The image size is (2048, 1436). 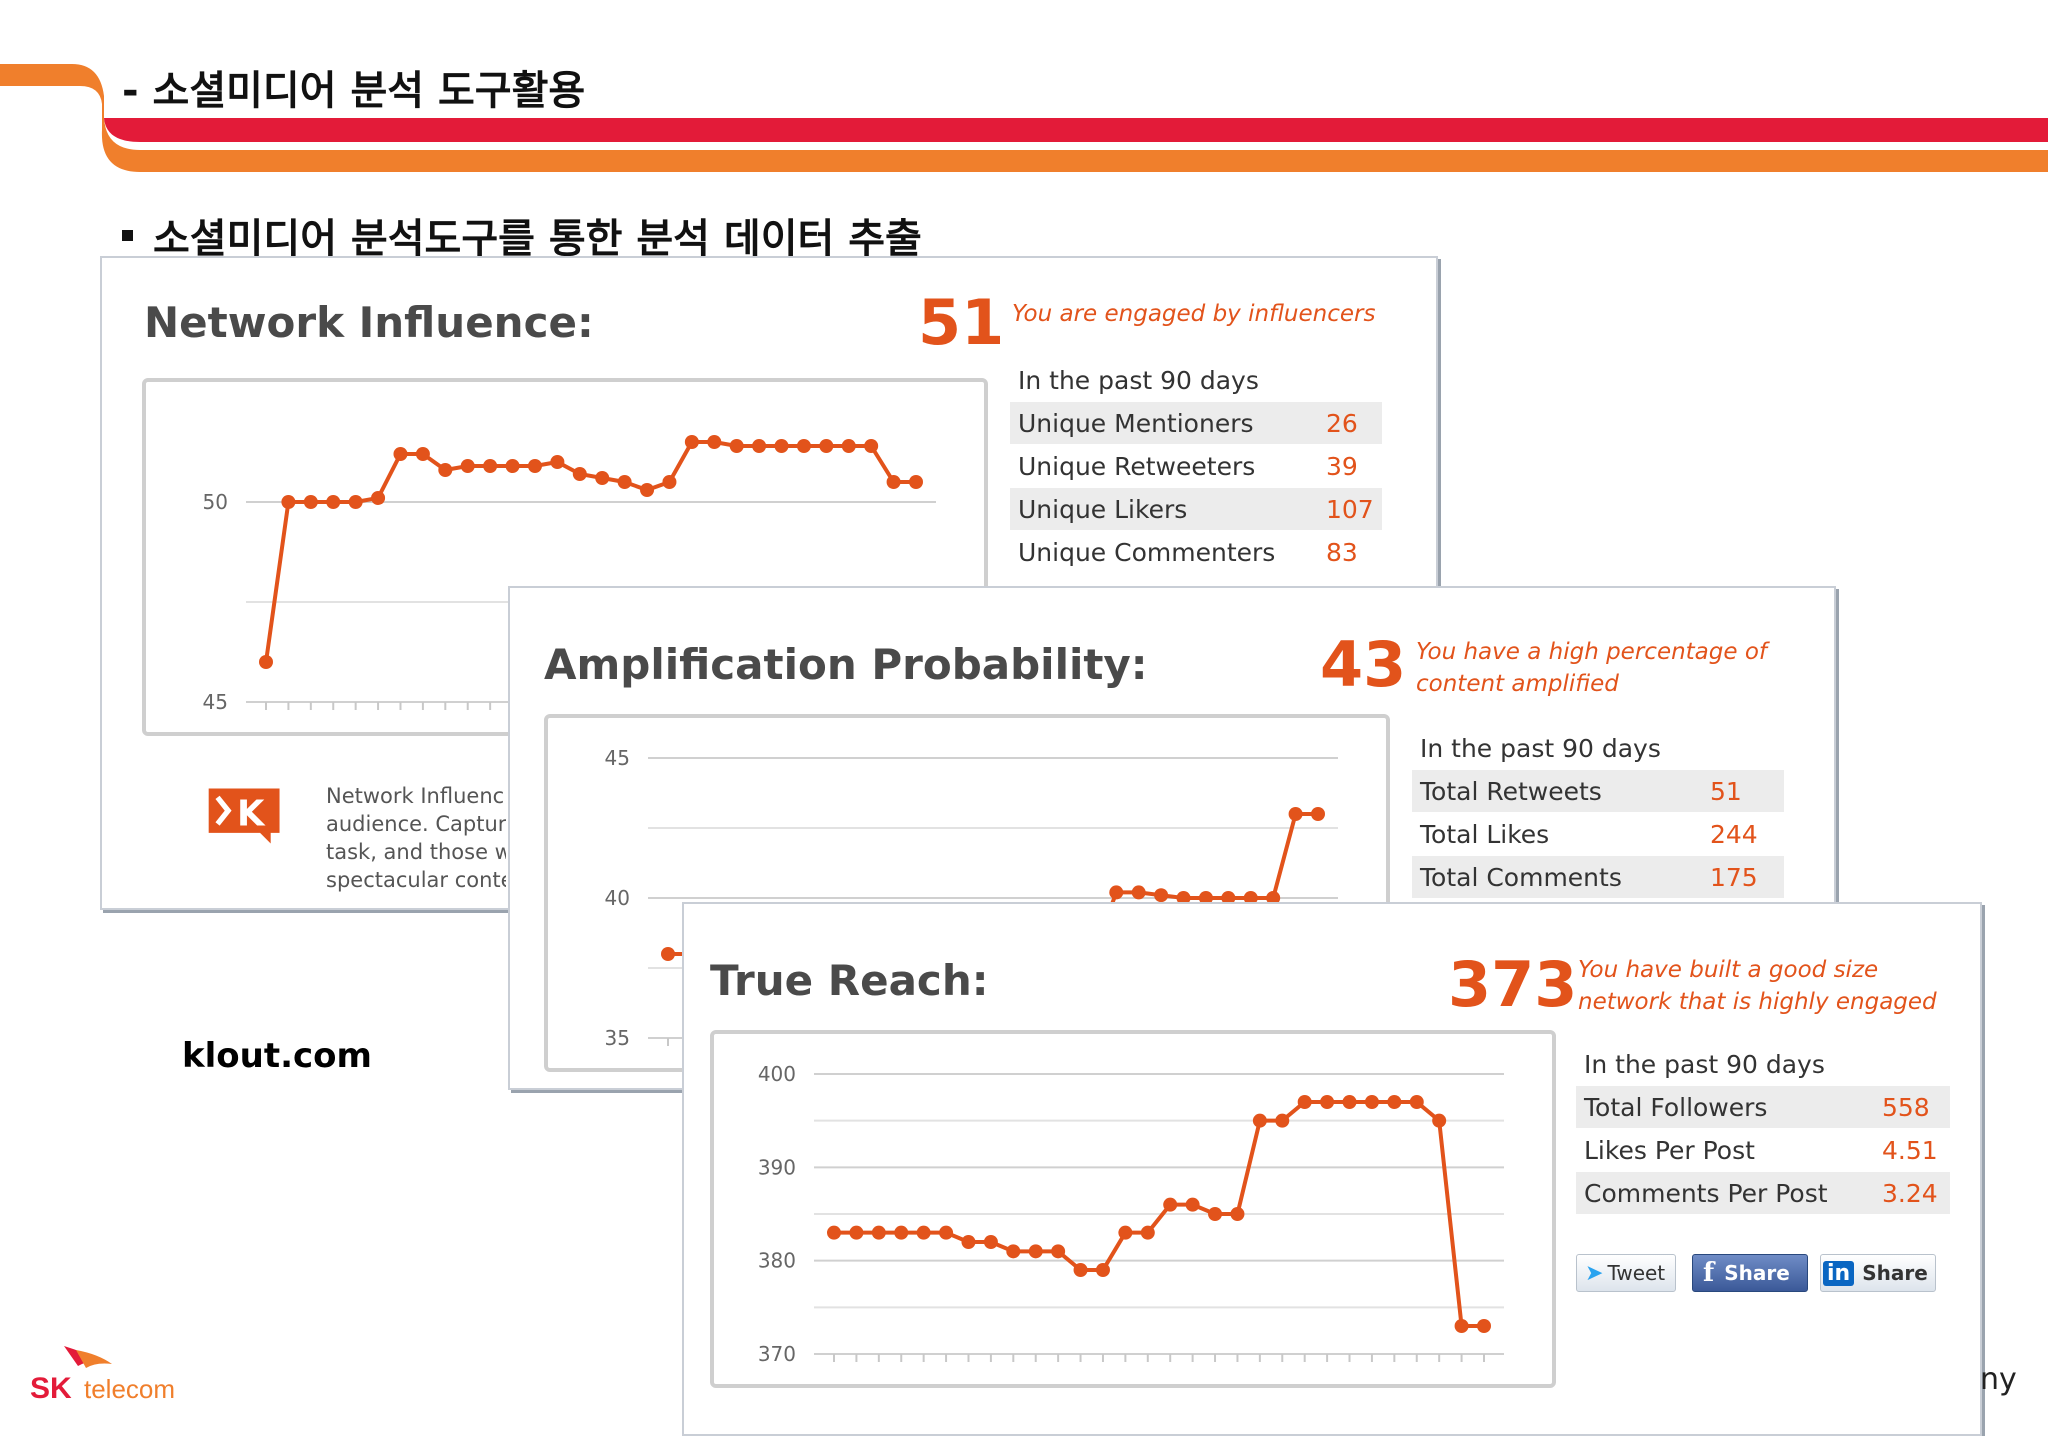 I want to click on stat-label: Unique Mentioners, so click(x=1136, y=423).